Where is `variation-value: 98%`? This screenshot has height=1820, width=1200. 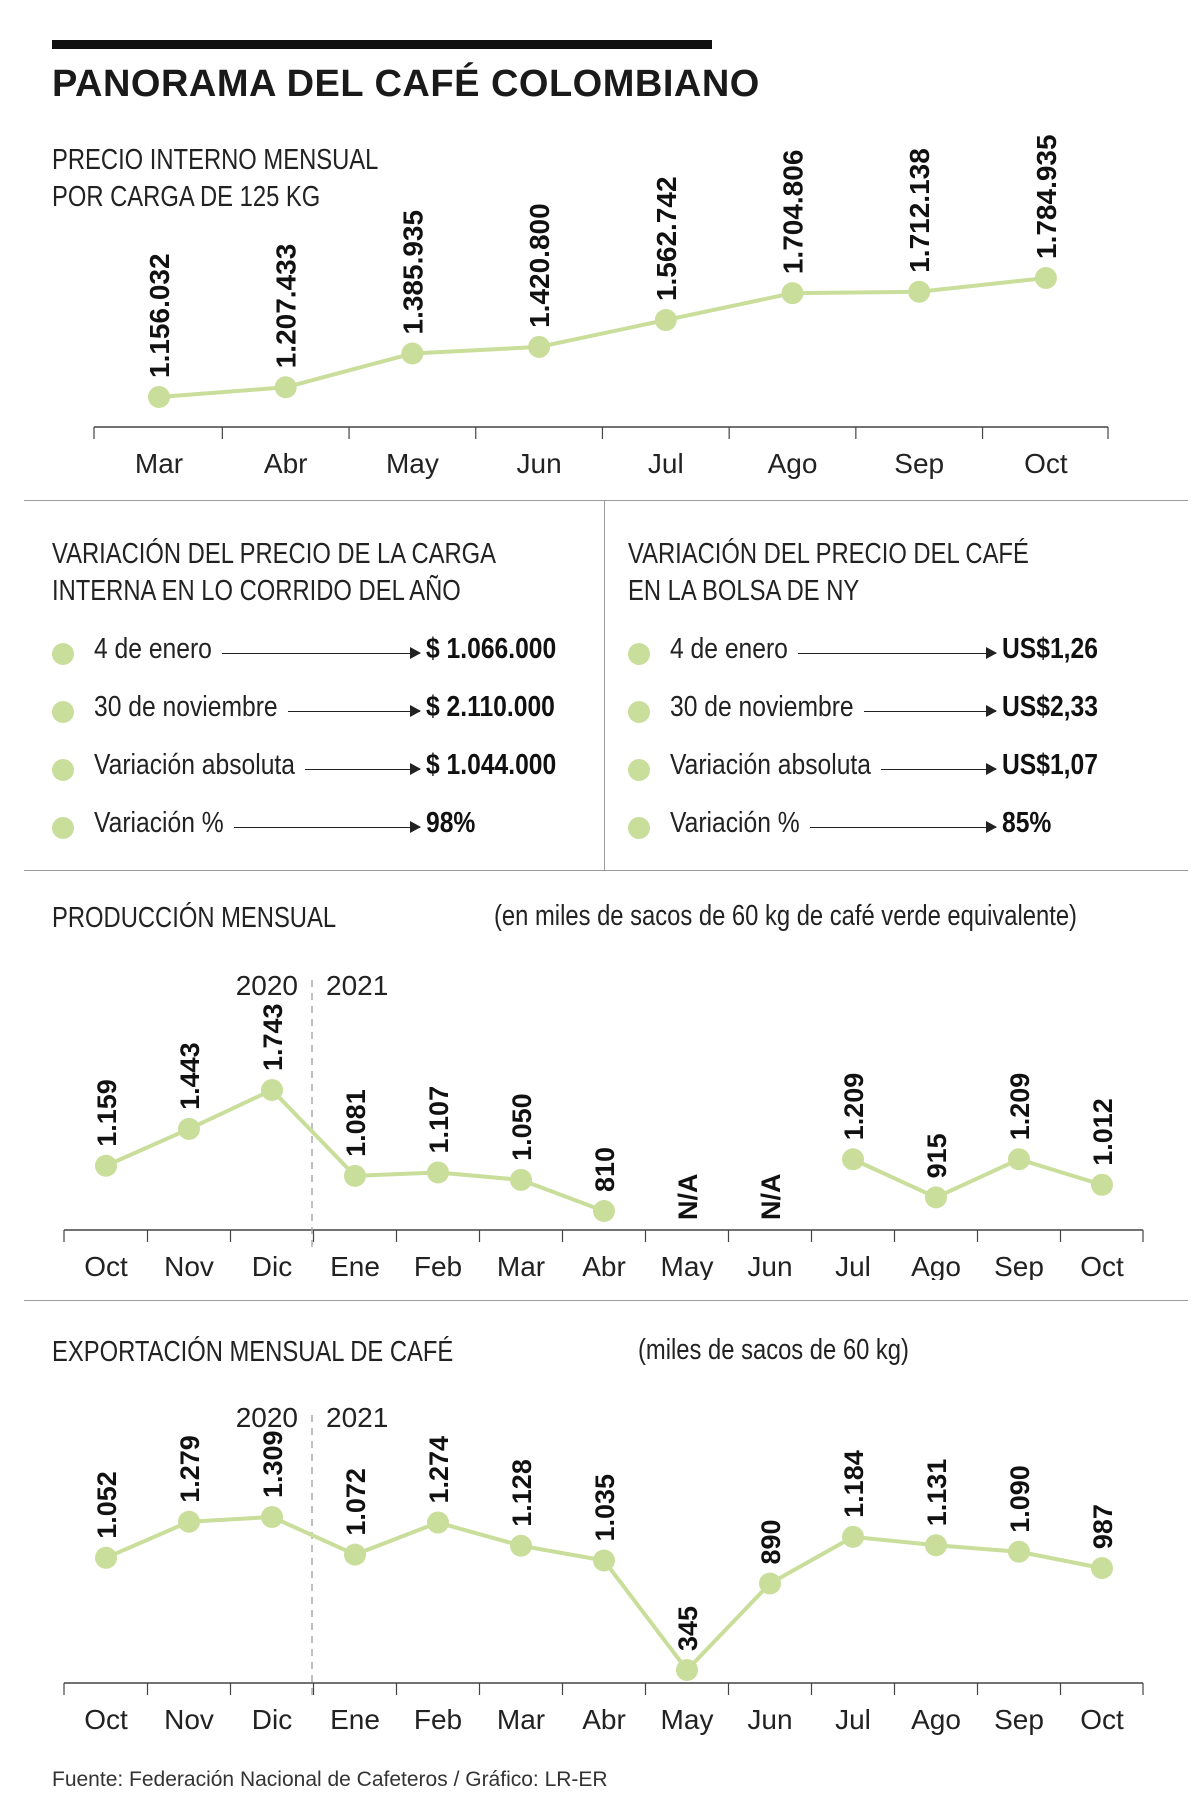 variation-value: 98% is located at coordinates (451, 823).